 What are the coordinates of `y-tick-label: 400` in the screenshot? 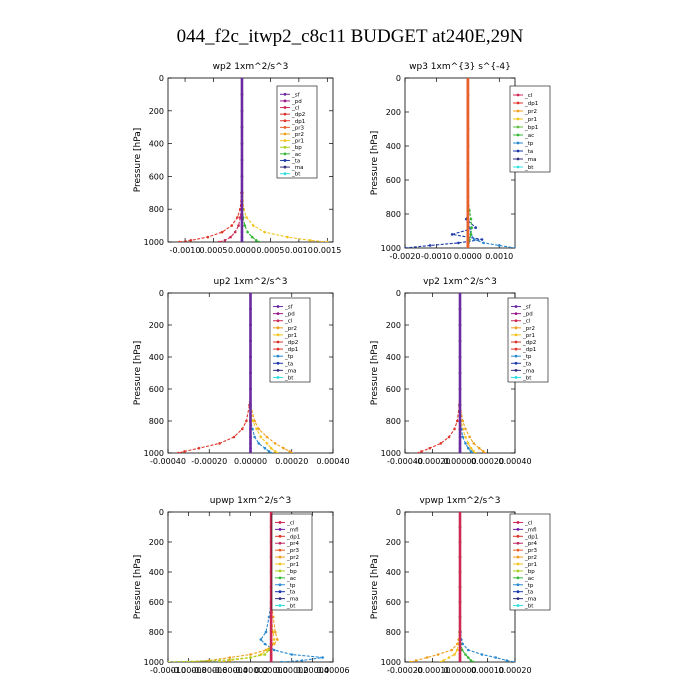 It's located at (393, 146).